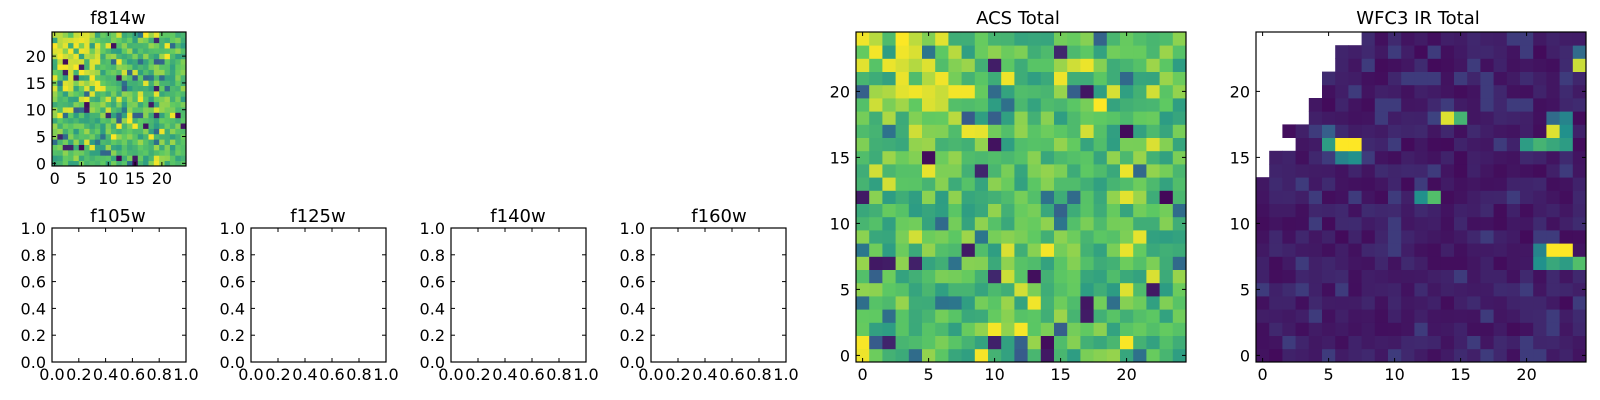 This screenshot has height=400, width=1600. What do you see at coordinates (33, 335) in the screenshot?
I see `y-tick-label: 0.2` at bounding box center [33, 335].